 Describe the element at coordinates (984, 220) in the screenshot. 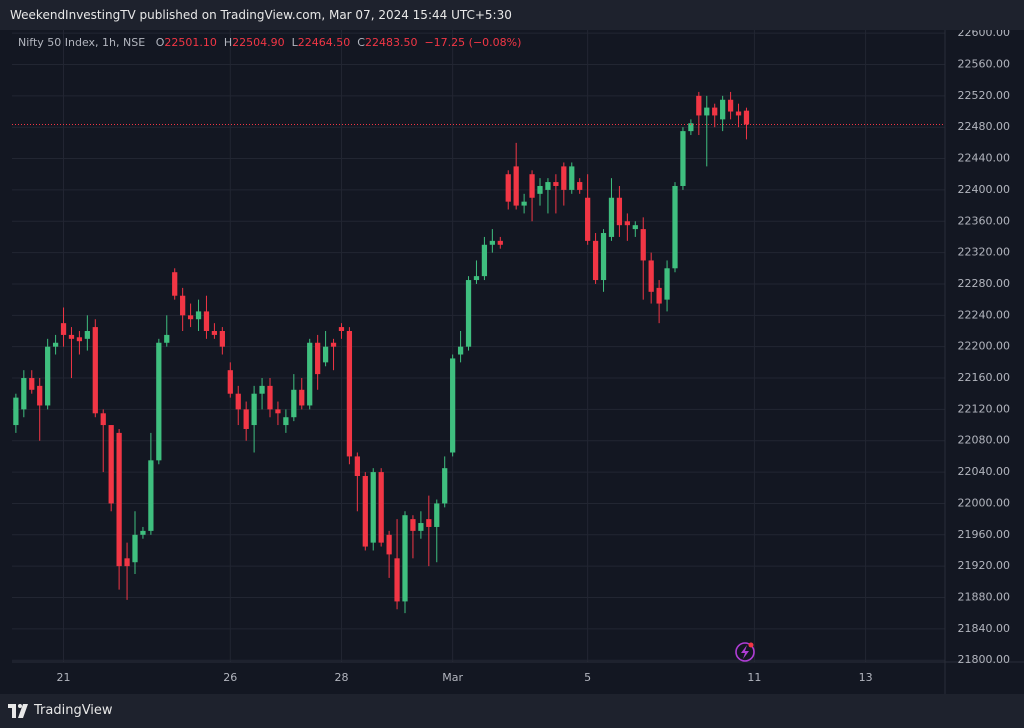

I see `y-tick-label: 22360.00` at that location.